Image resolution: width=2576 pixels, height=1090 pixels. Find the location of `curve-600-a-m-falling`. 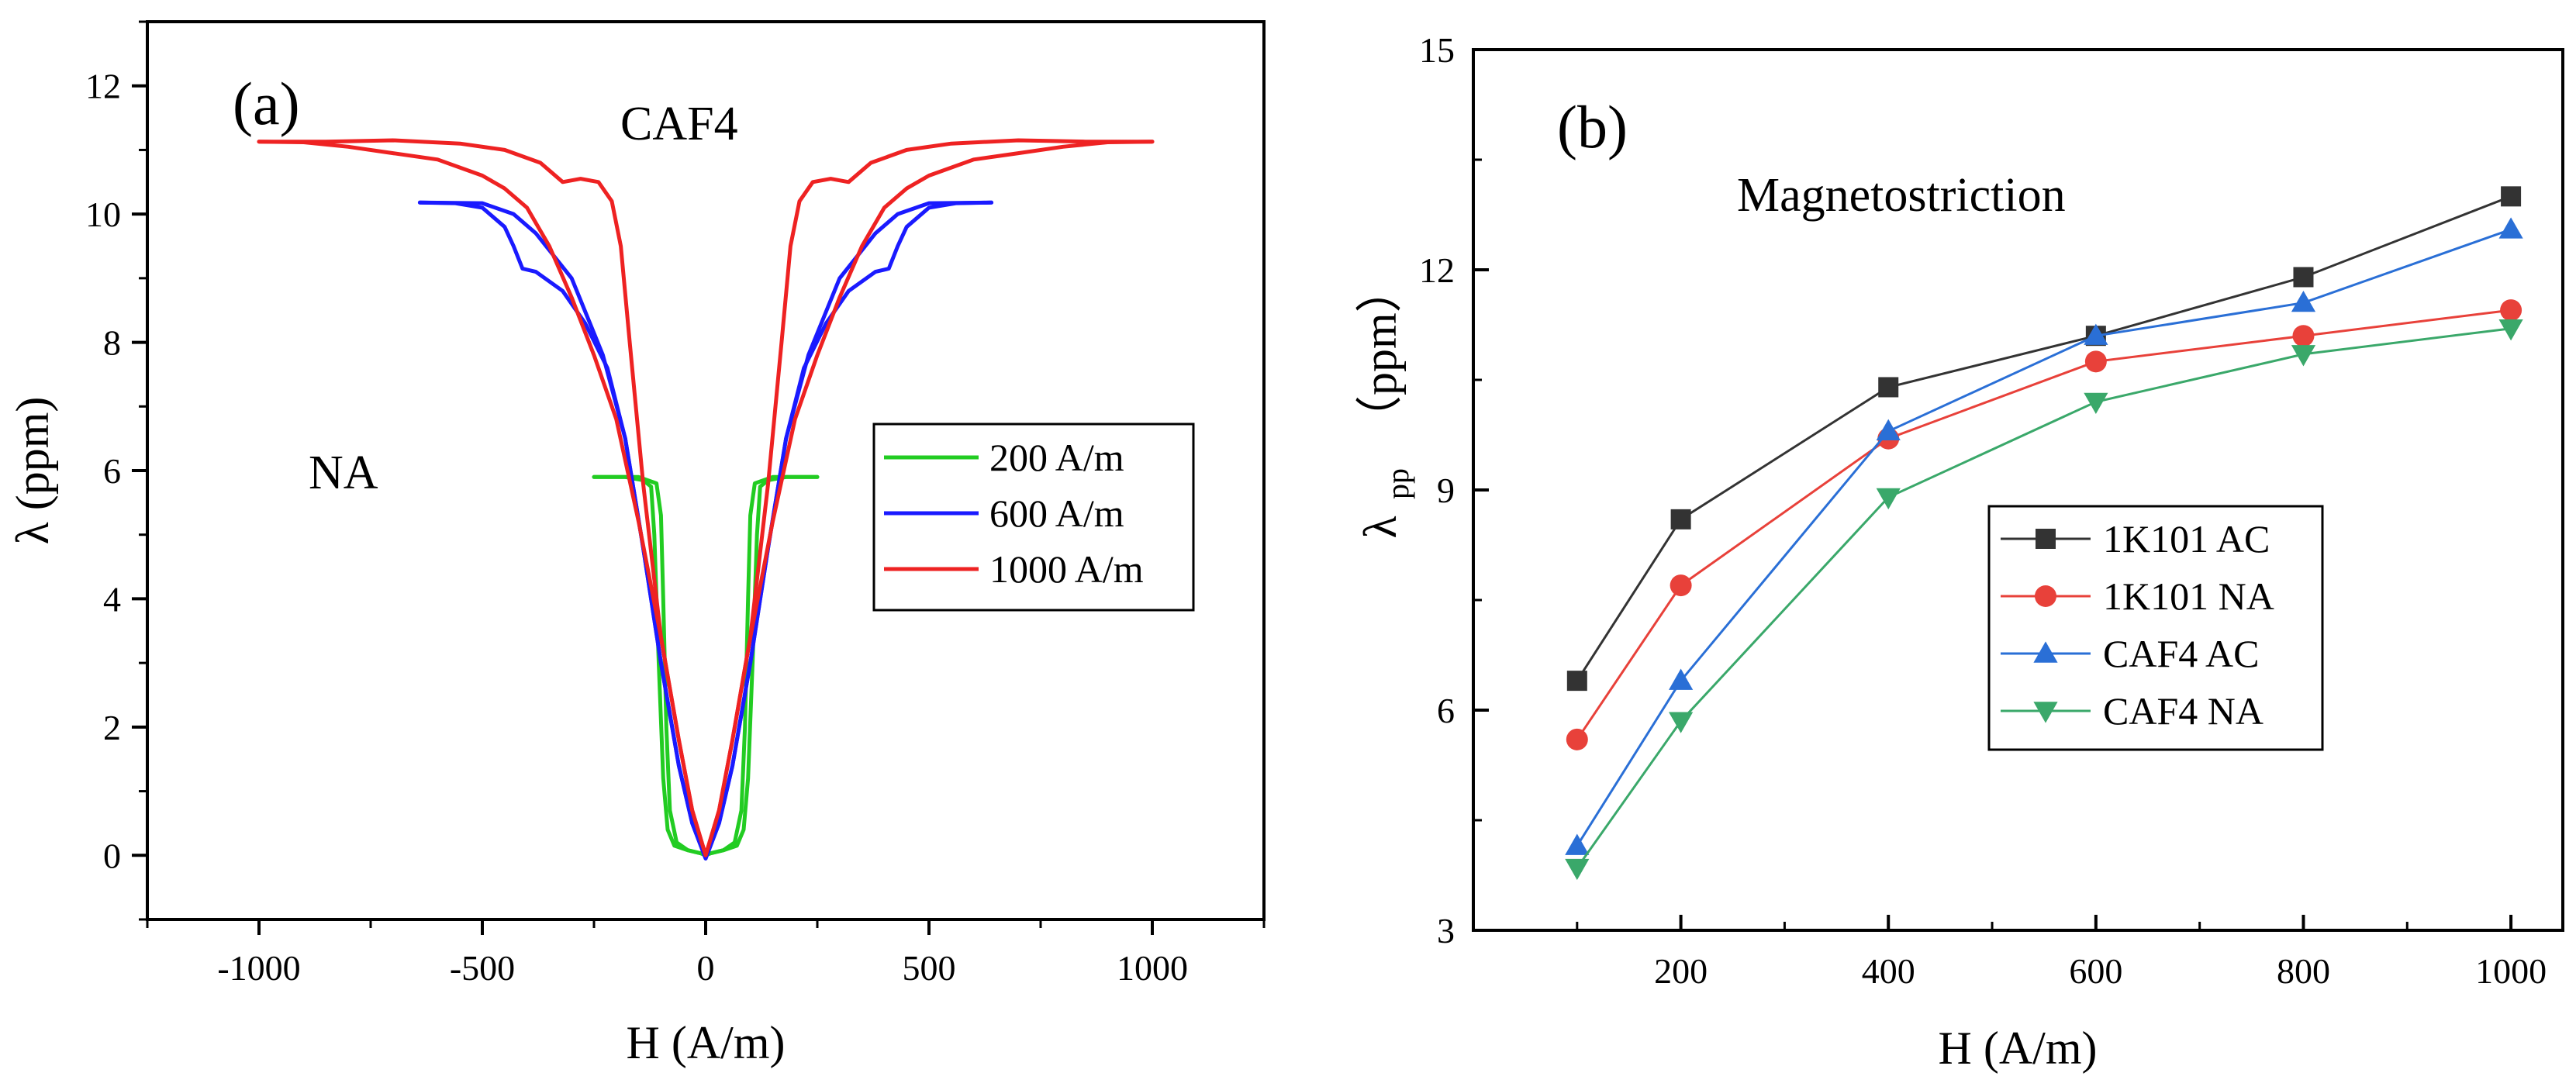

curve-600-a-m-falling is located at coordinates (706, 530).